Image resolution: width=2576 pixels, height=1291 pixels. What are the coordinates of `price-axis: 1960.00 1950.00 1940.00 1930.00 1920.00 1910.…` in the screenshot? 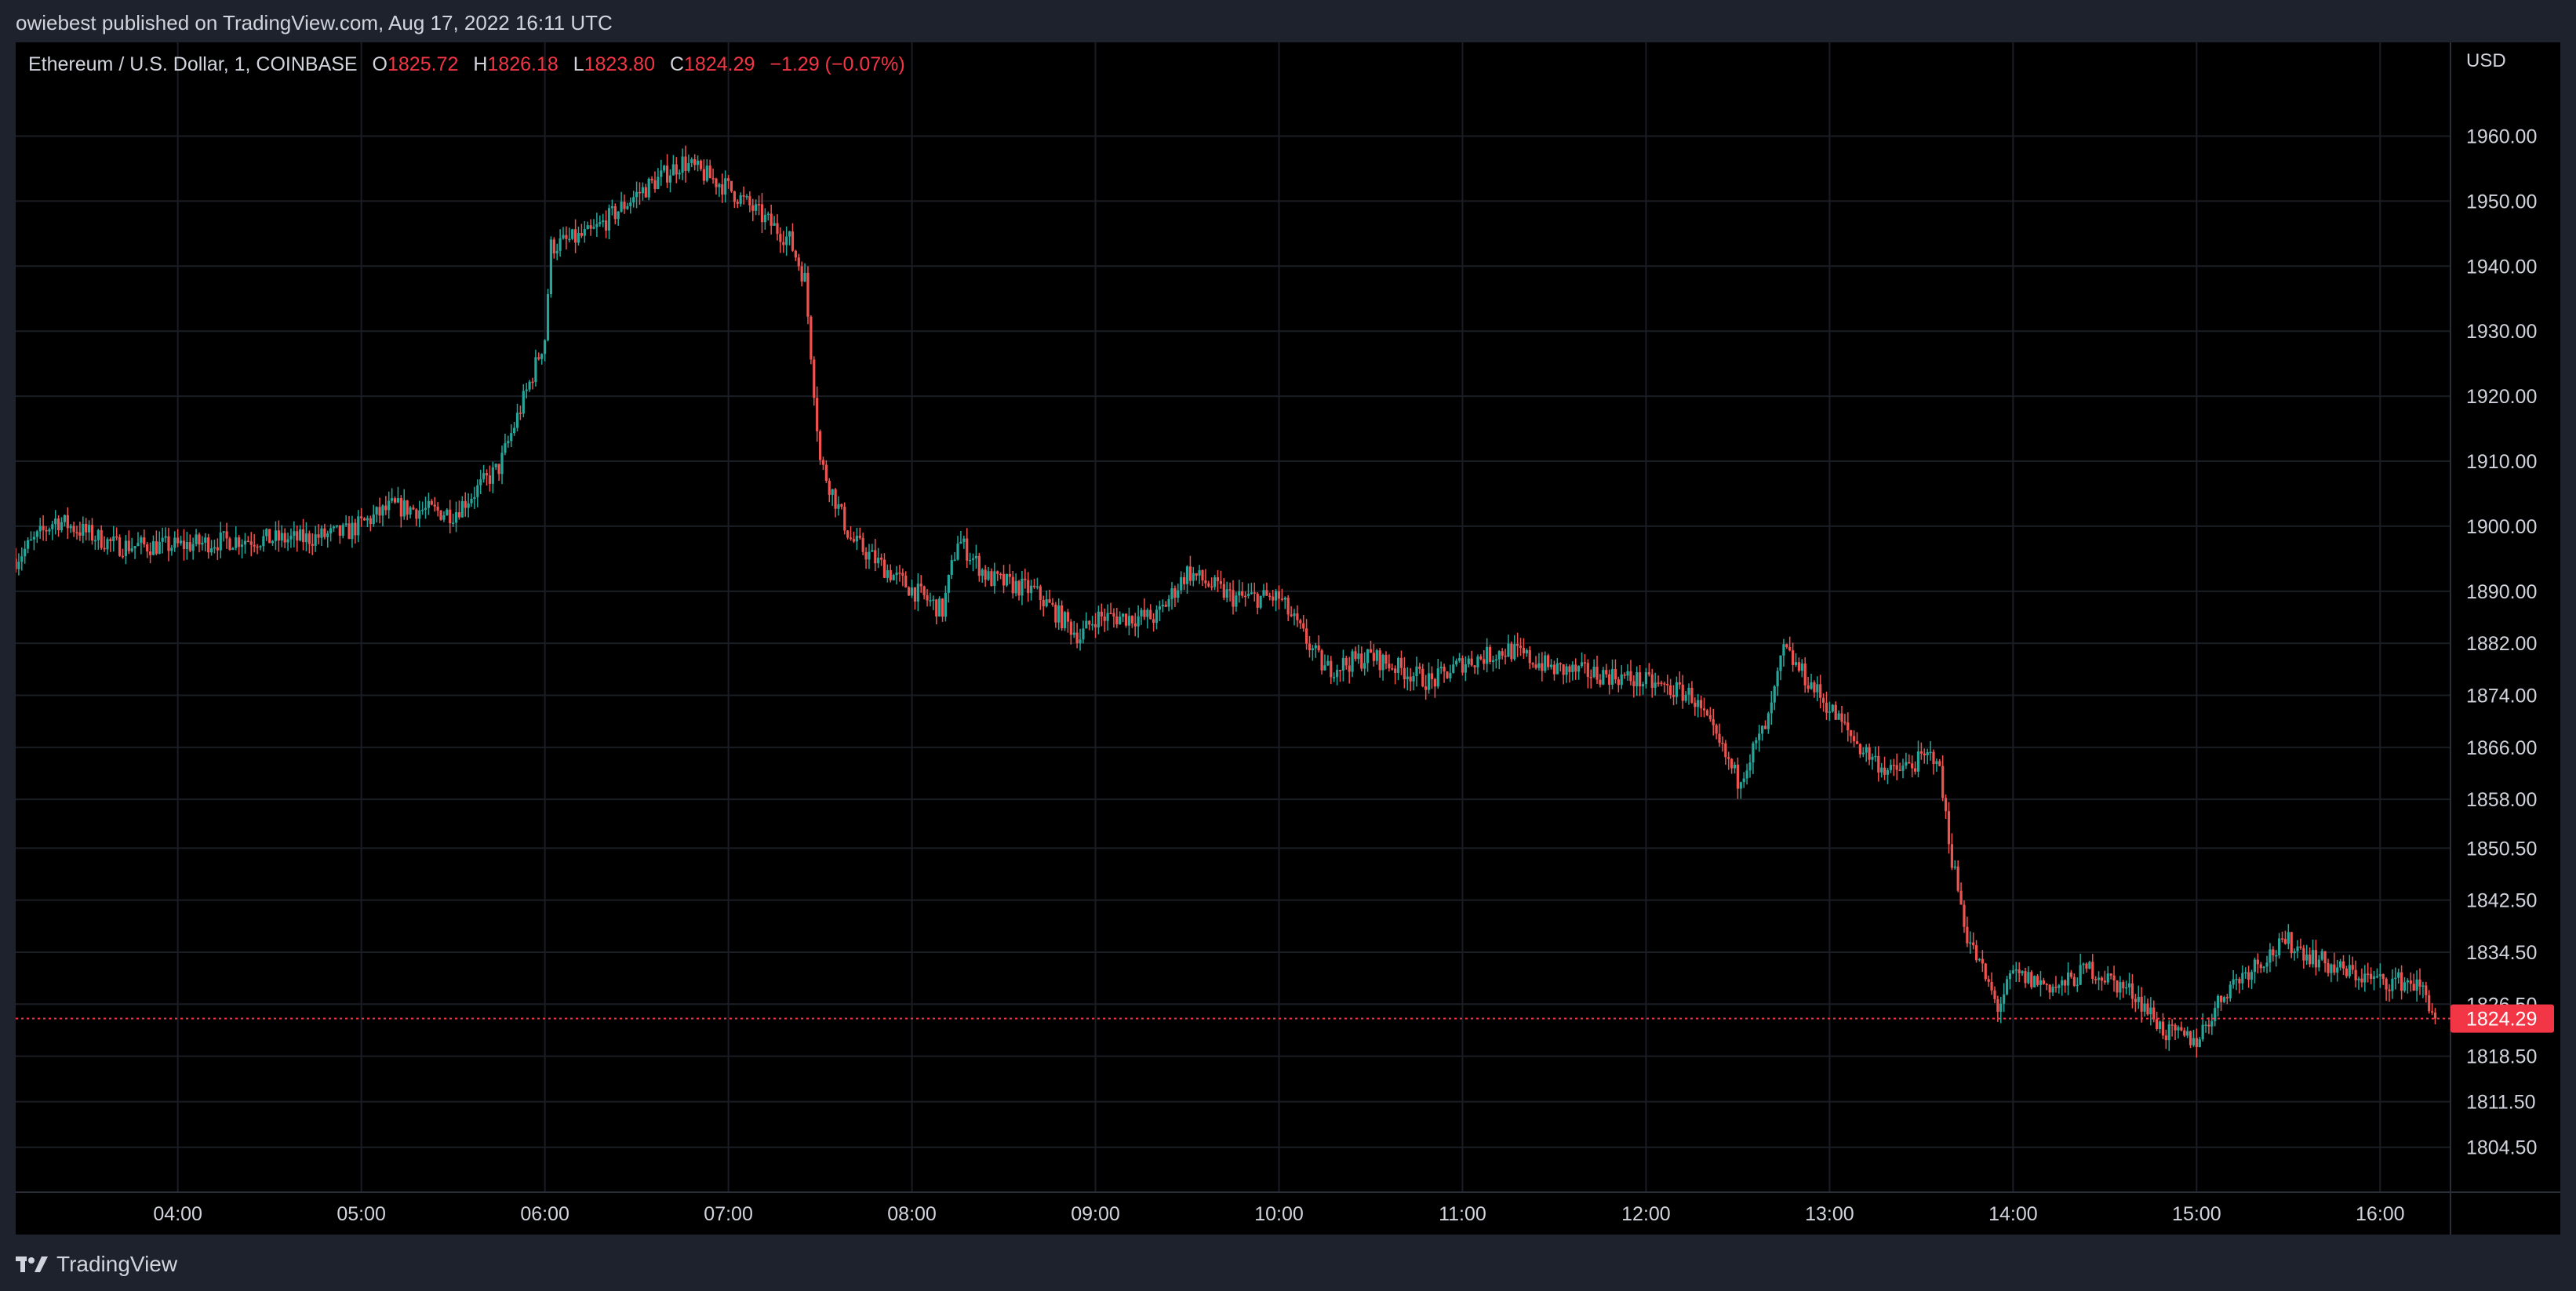 It's located at (2501, 641).